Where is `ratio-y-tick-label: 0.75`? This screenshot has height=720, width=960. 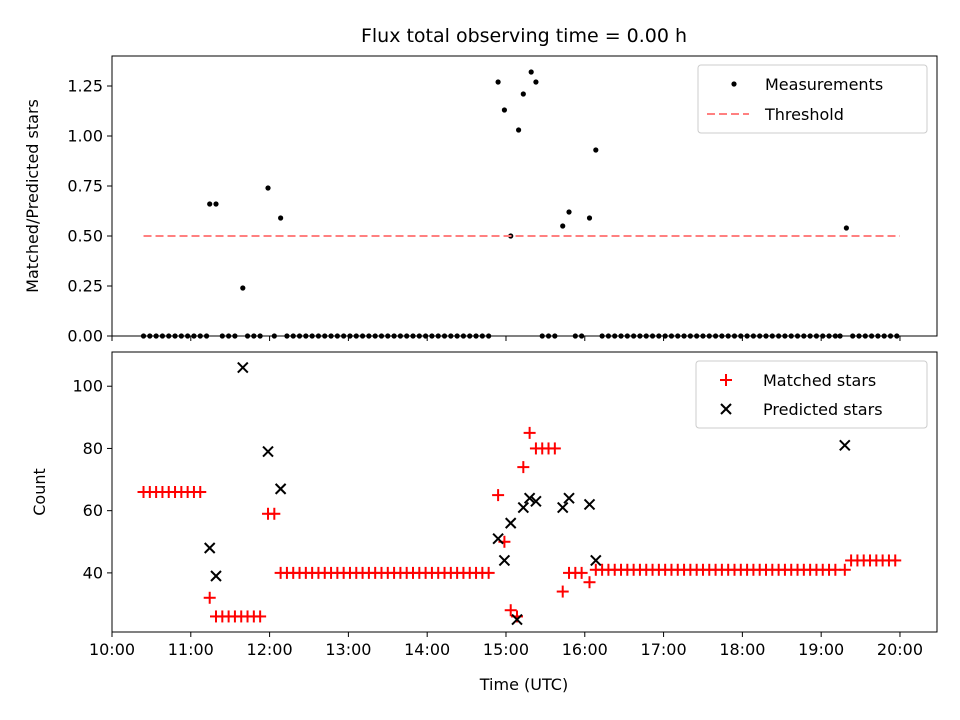 ratio-y-tick-label: 0.75 is located at coordinates (85, 186).